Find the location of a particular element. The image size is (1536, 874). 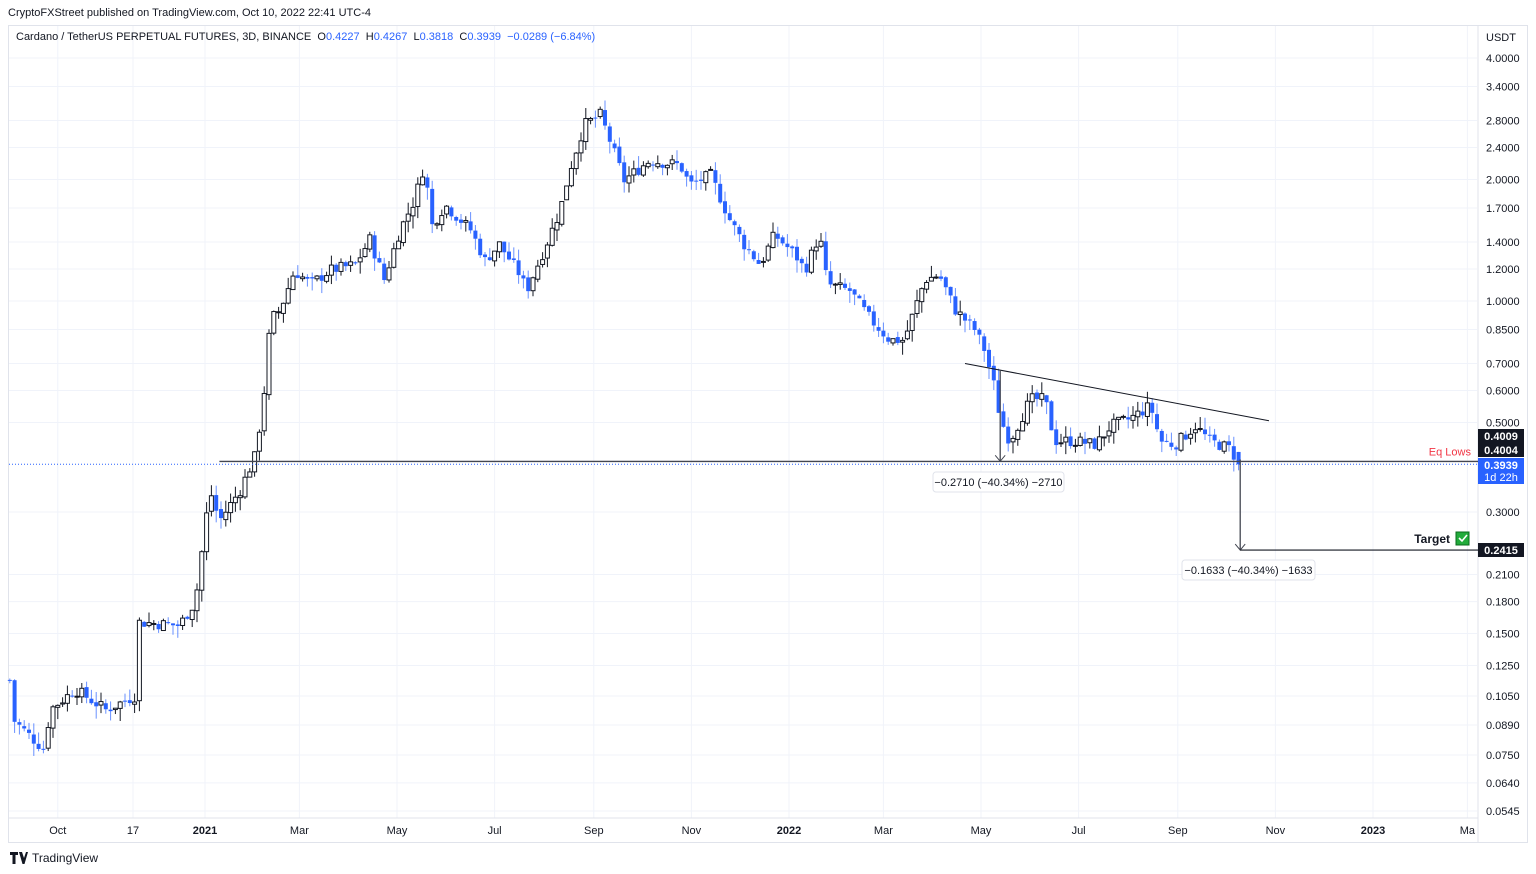

y-tick-label: 0.1050 is located at coordinates (1503, 697).